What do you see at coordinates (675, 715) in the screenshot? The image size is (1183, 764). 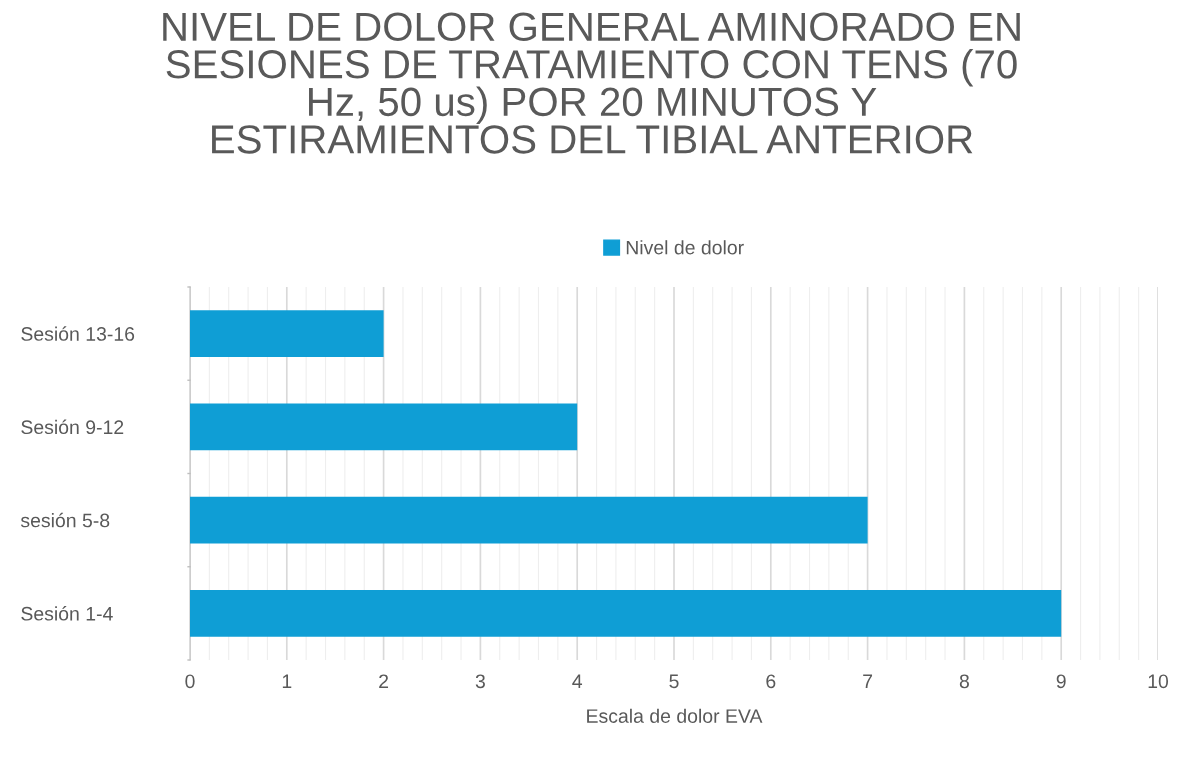 I see `x-axis-title: Escala de dolor EVA` at bounding box center [675, 715].